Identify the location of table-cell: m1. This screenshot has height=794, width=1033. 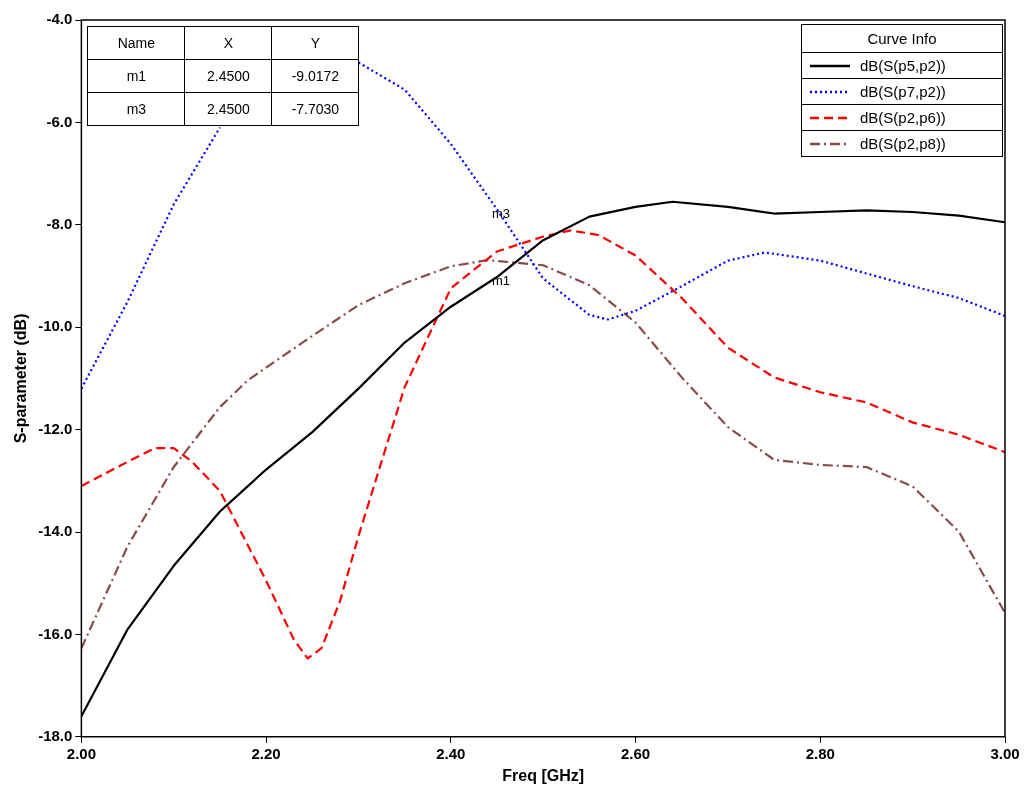
(136, 76).